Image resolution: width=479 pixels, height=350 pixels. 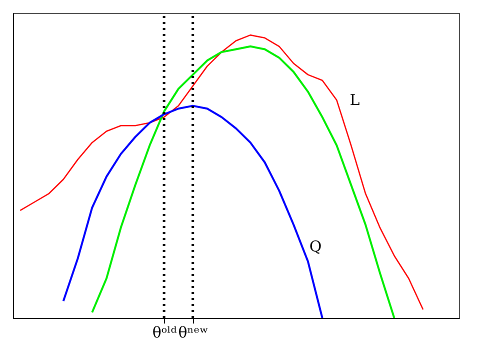 I want to click on series-label: Q, so click(x=315, y=247).